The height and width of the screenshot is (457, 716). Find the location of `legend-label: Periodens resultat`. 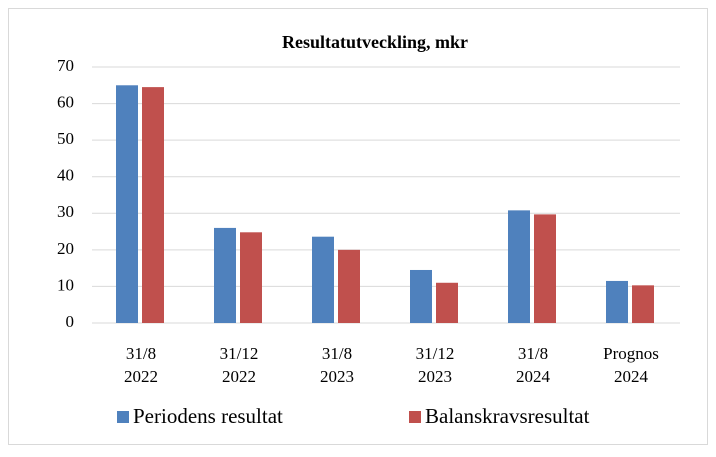

legend-label: Periodens resultat is located at coordinates (208, 416).